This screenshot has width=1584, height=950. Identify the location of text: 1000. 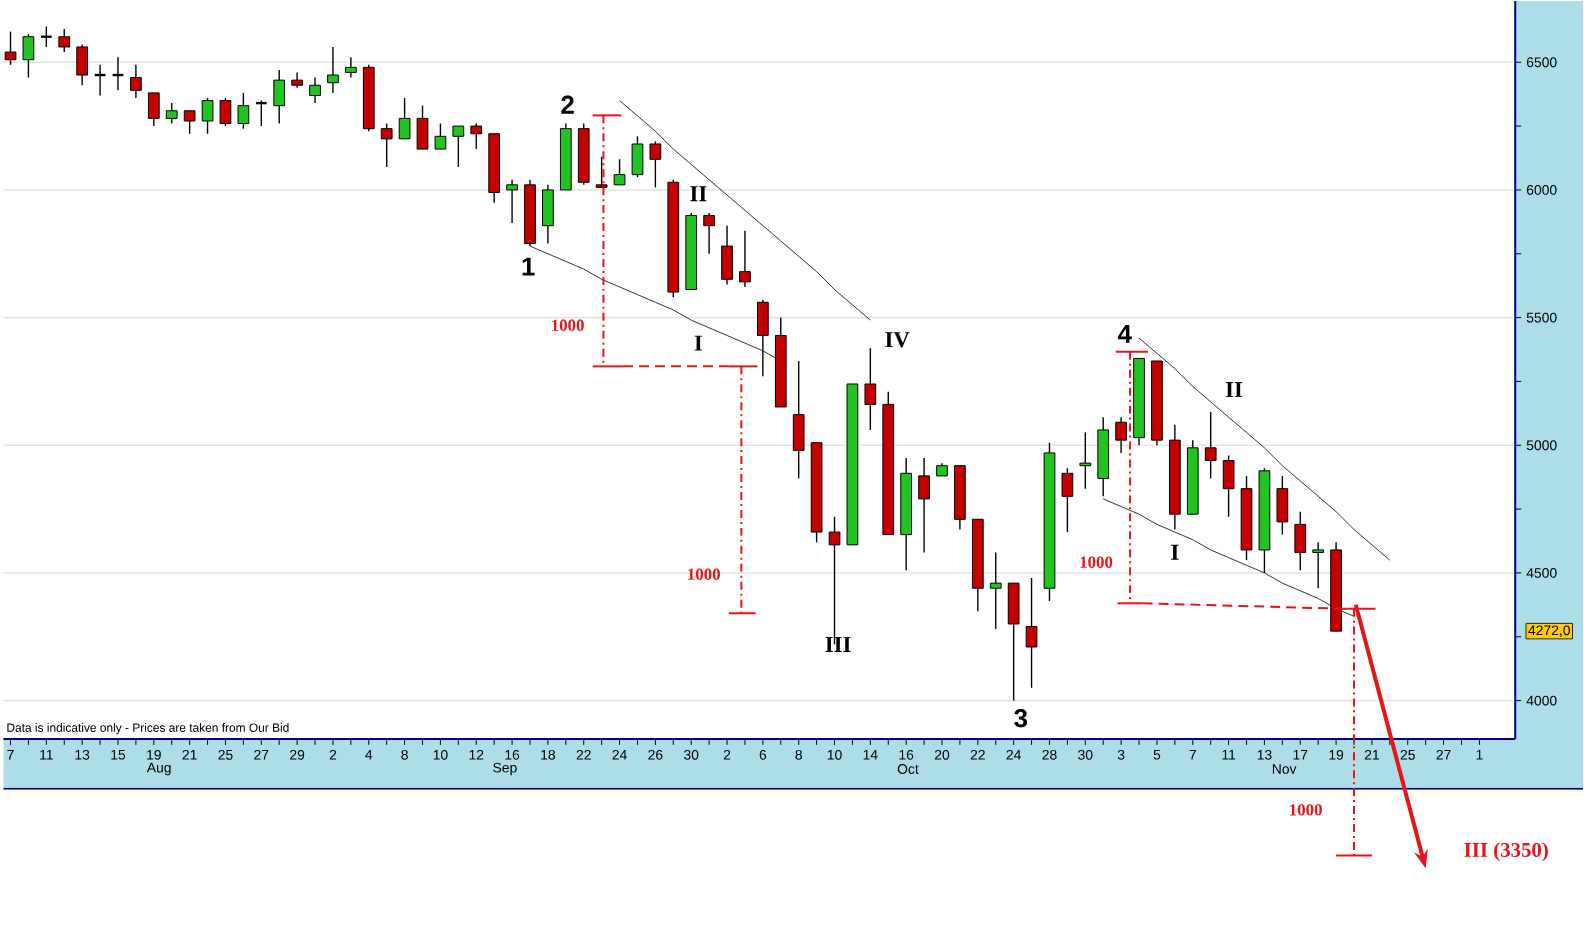
(1306, 810).